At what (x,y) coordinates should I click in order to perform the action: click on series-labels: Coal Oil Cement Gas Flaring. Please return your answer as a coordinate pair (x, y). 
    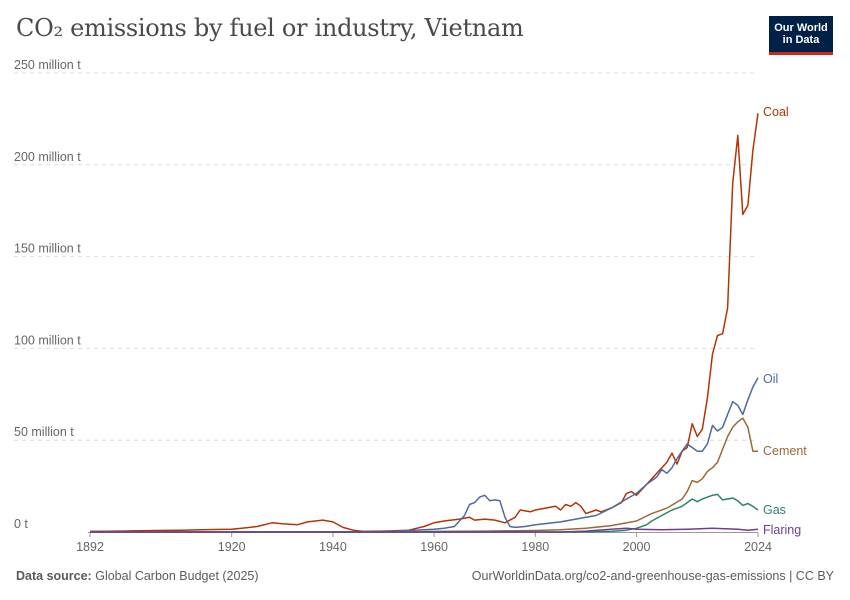
    Looking at the image, I should click on (785, 321).